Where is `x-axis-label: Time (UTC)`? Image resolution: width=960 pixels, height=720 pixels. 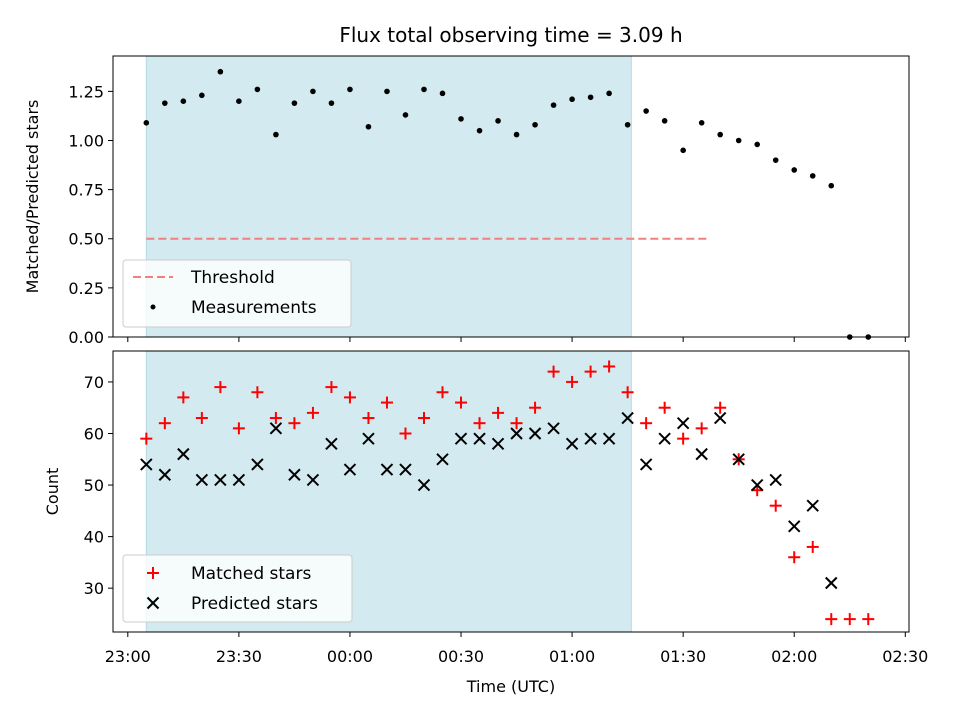 x-axis-label: Time (UTC) is located at coordinates (510, 686).